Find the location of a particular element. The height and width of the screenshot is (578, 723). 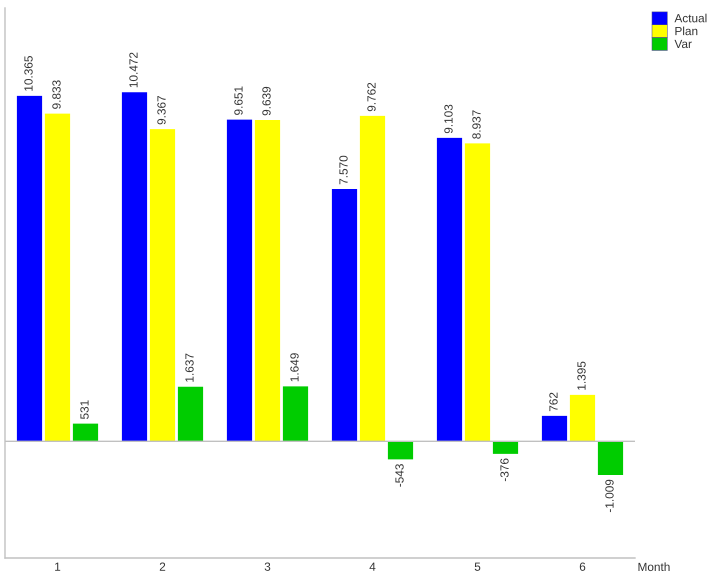

data-label: 9.639 is located at coordinates (266, 101).